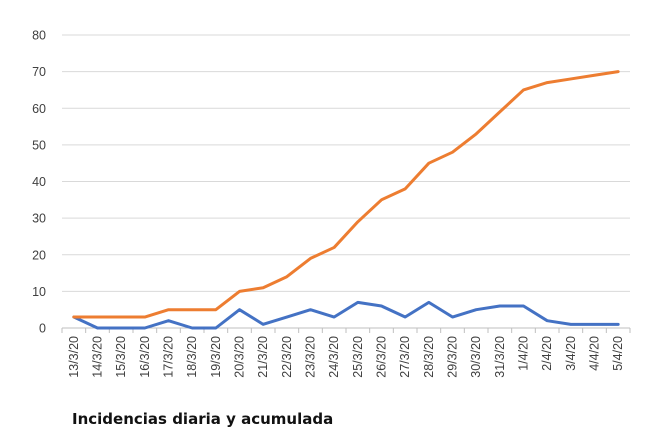 This screenshot has width=660, height=440. What do you see at coordinates (500, 357) in the screenshot?
I see `x-tick-label: 31/3/20` at bounding box center [500, 357].